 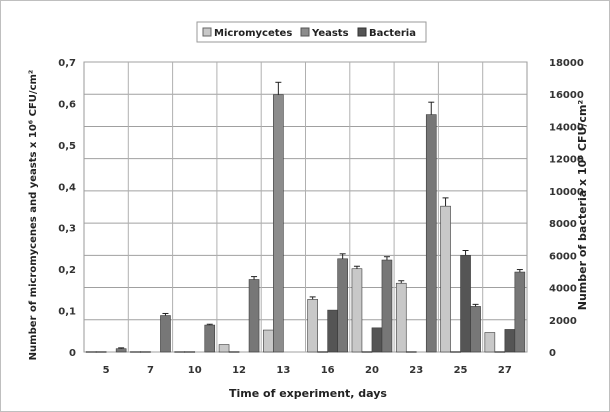 I want to click on y-left-tick-label: 0,4, so click(x=67, y=187).